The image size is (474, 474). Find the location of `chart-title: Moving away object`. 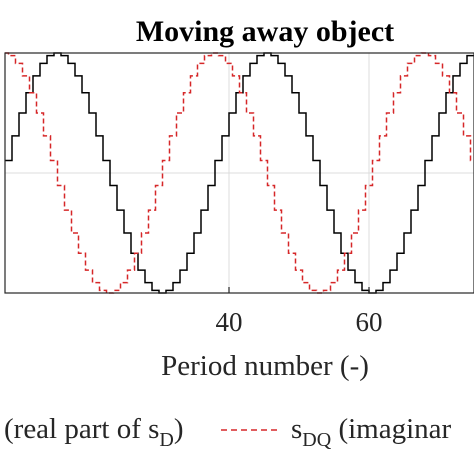

chart-title: Moving away object is located at coordinates (265, 31).